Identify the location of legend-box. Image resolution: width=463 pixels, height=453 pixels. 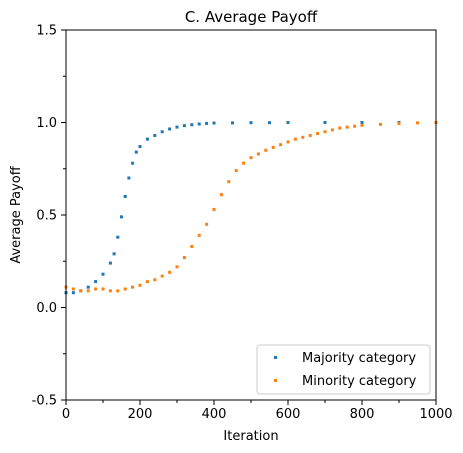
(343, 369).